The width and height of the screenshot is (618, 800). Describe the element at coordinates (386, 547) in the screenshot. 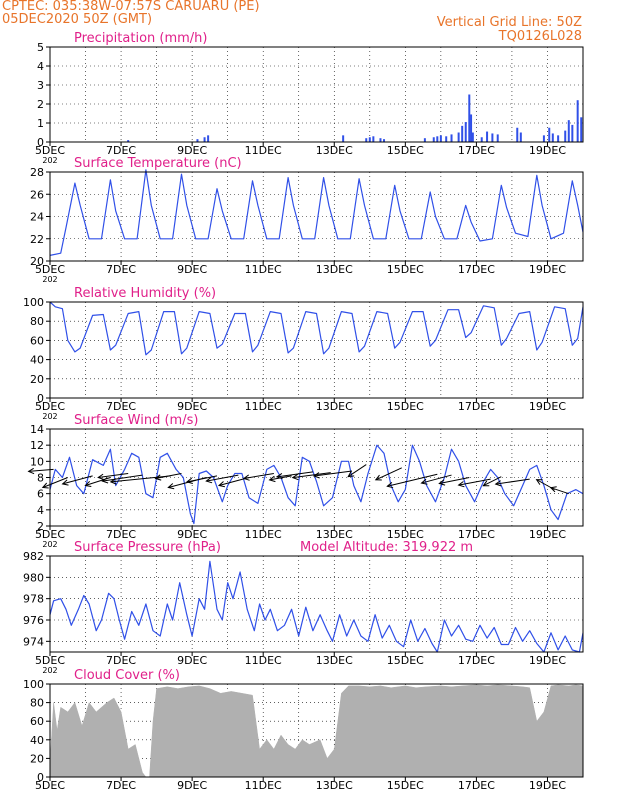

I see `model-altitude-note: Model Altitude: 319.922 m` at that location.